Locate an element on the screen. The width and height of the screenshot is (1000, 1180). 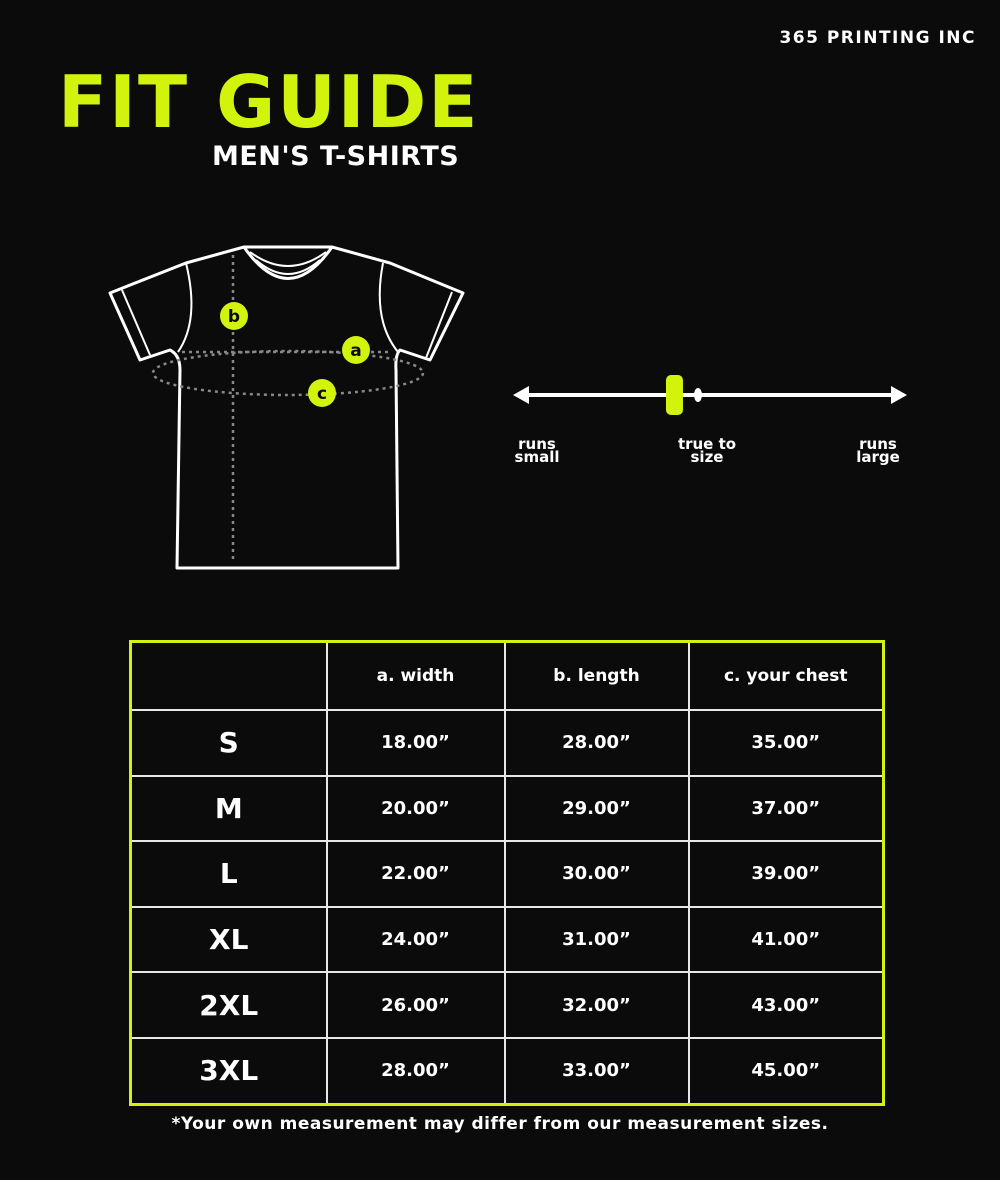
marker-c: c is located at coordinates (322, 393).